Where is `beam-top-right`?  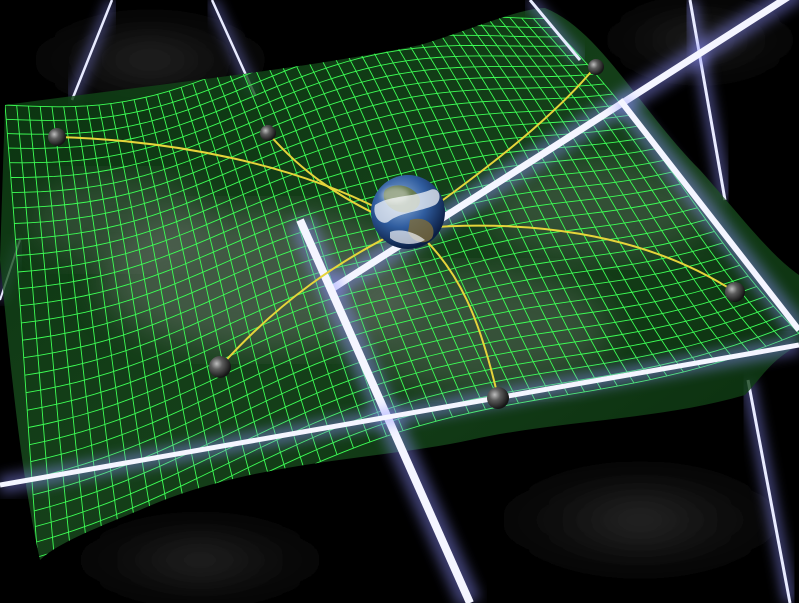 beam-top-right is located at coordinates (555, 32).